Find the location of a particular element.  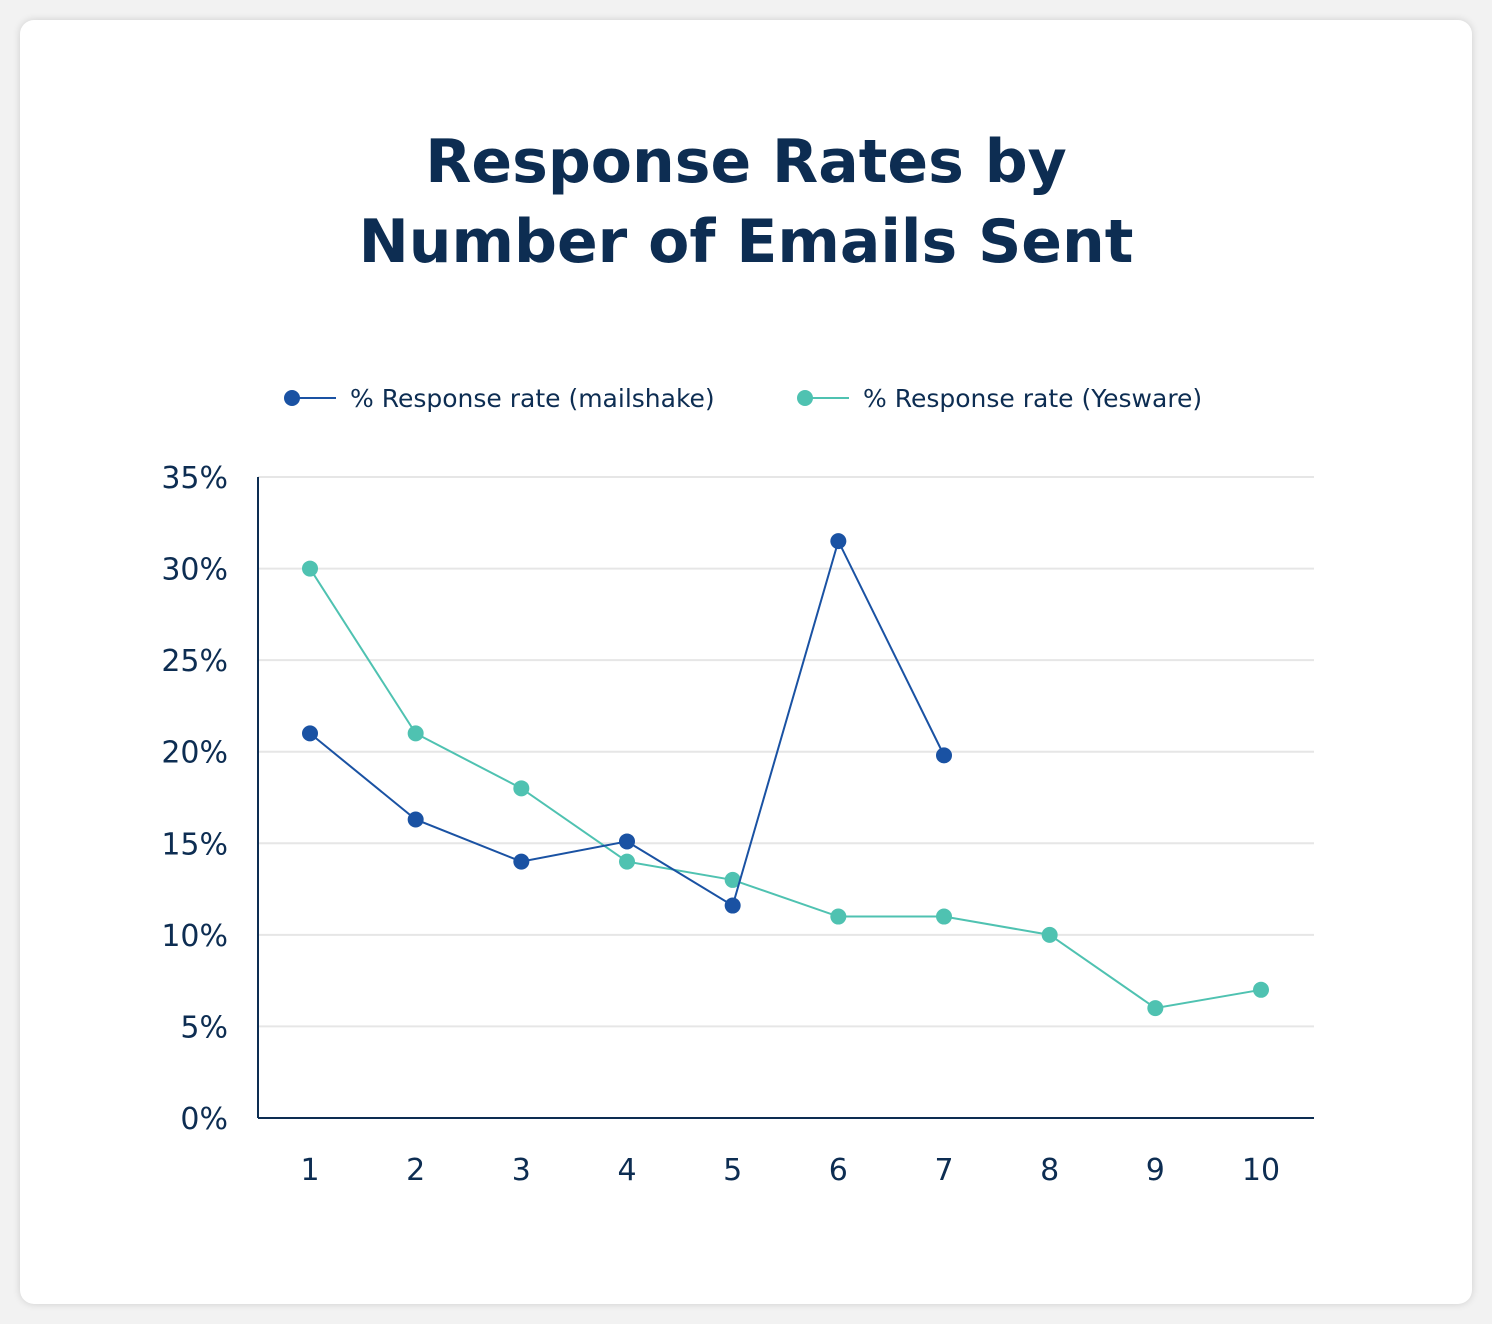

x-tick-label: 1 is located at coordinates (309, 1170).